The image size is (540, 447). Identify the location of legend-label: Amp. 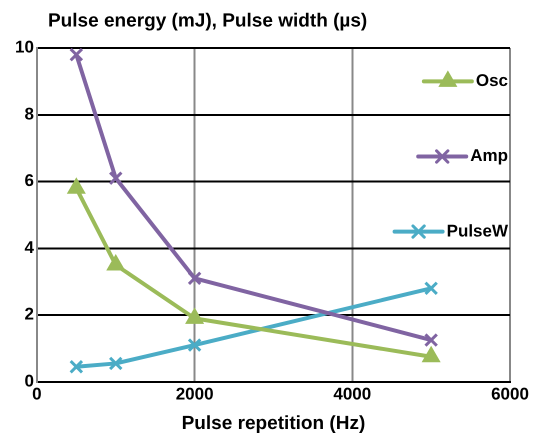
(489, 156).